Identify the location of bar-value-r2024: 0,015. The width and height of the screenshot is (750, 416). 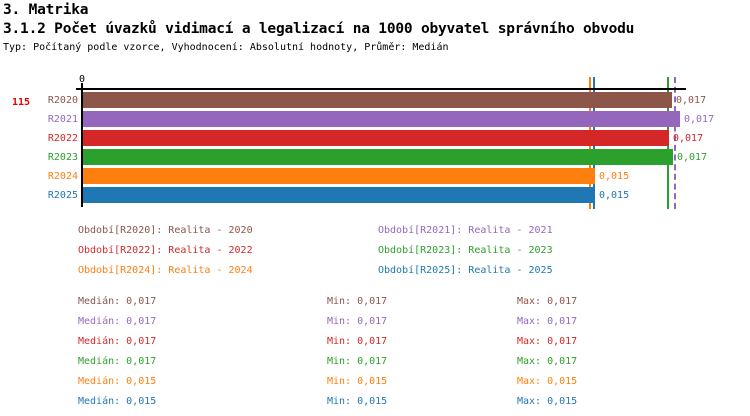
(614, 176).